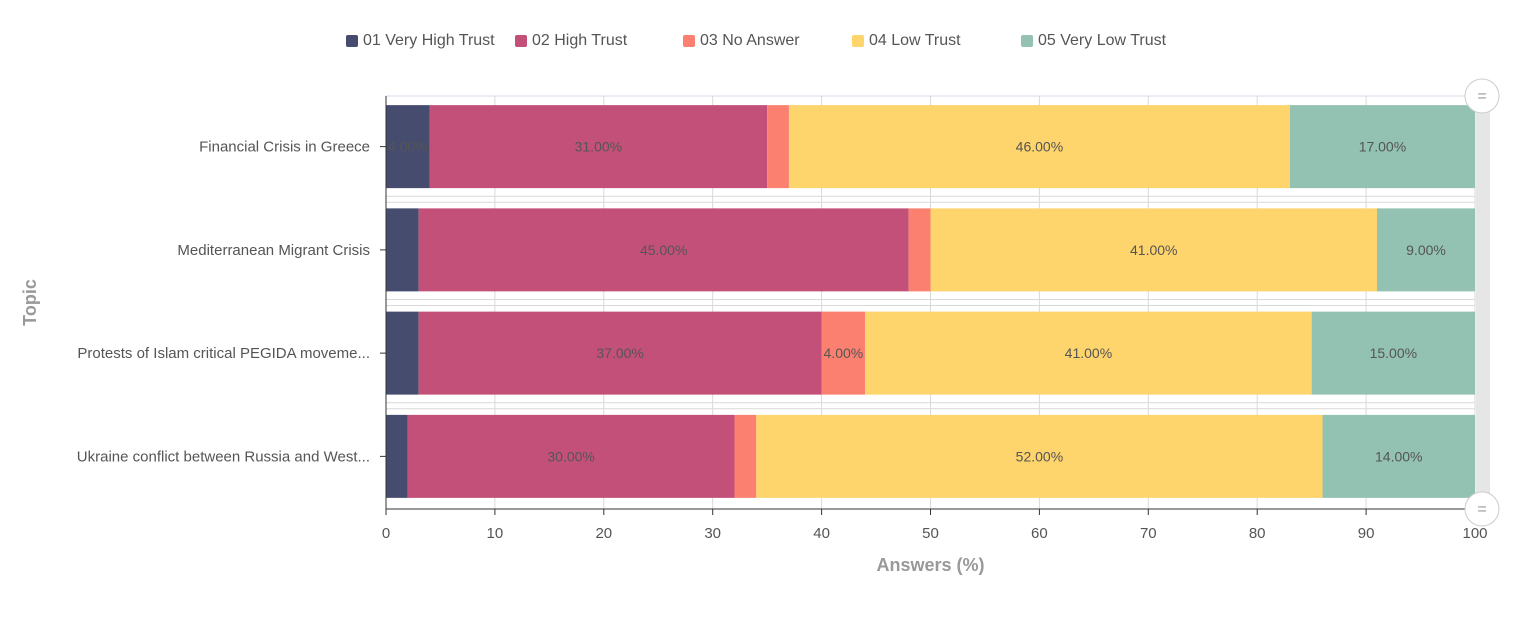 The image size is (1526, 627). What do you see at coordinates (1039, 533) in the screenshot?
I see `x-tick-label-6: 60` at bounding box center [1039, 533].